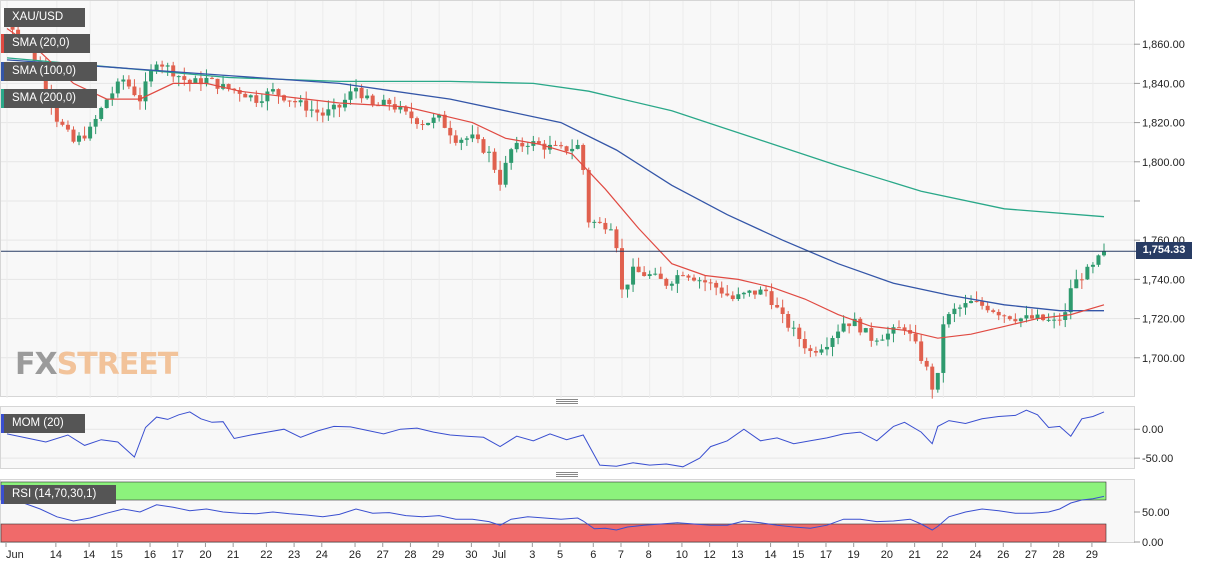 This screenshot has height=568, width=1206. Describe the element at coordinates (499, 555) in the screenshot. I see `x-tick-label: Jul` at that location.